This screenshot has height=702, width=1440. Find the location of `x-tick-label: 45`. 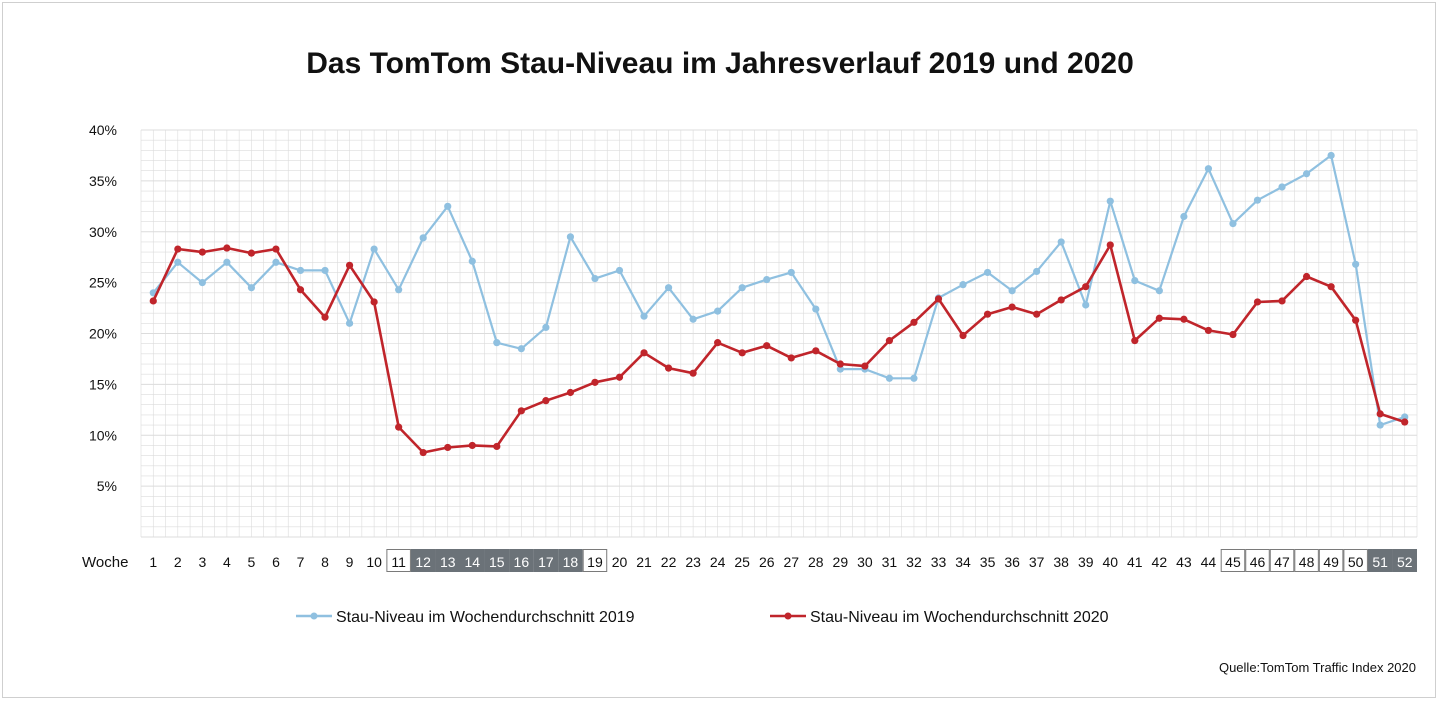

x-tick-label: 45 is located at coordinates (1233, 562).